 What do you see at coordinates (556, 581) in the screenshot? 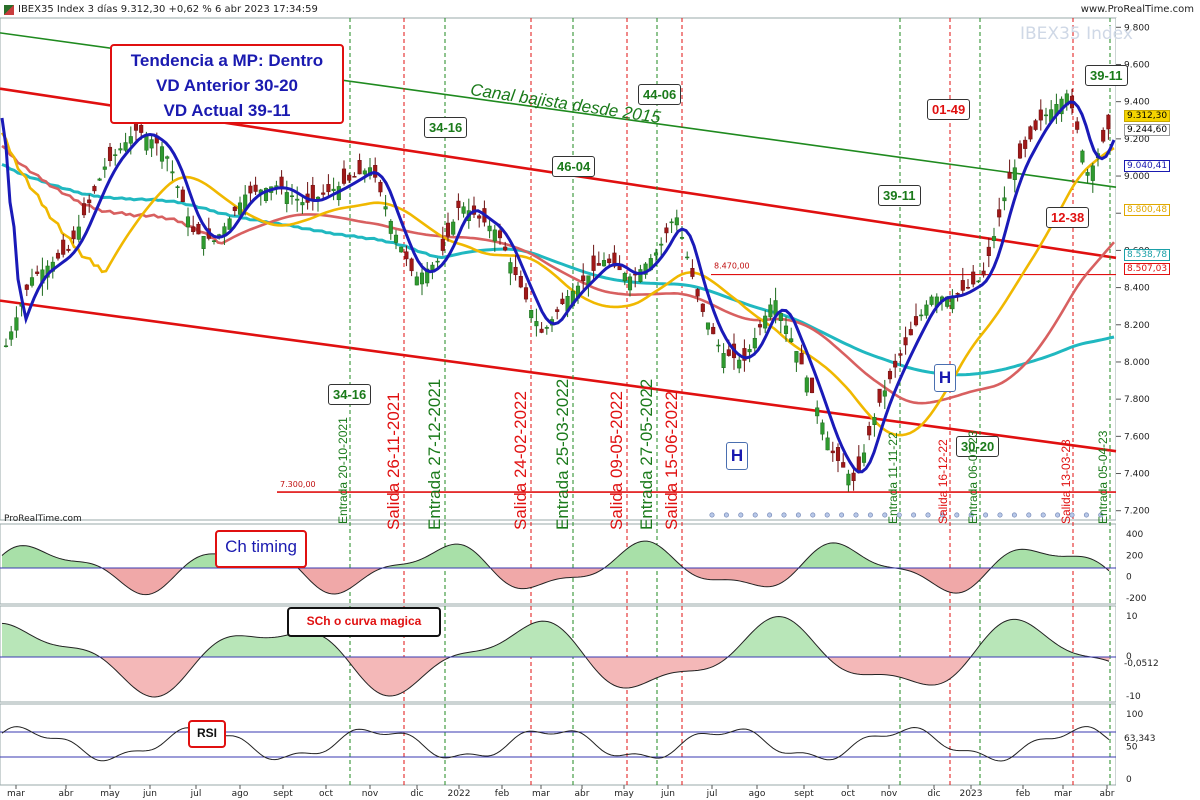
I see `ch-timing-negative-area` at bounding box center [556, 581].